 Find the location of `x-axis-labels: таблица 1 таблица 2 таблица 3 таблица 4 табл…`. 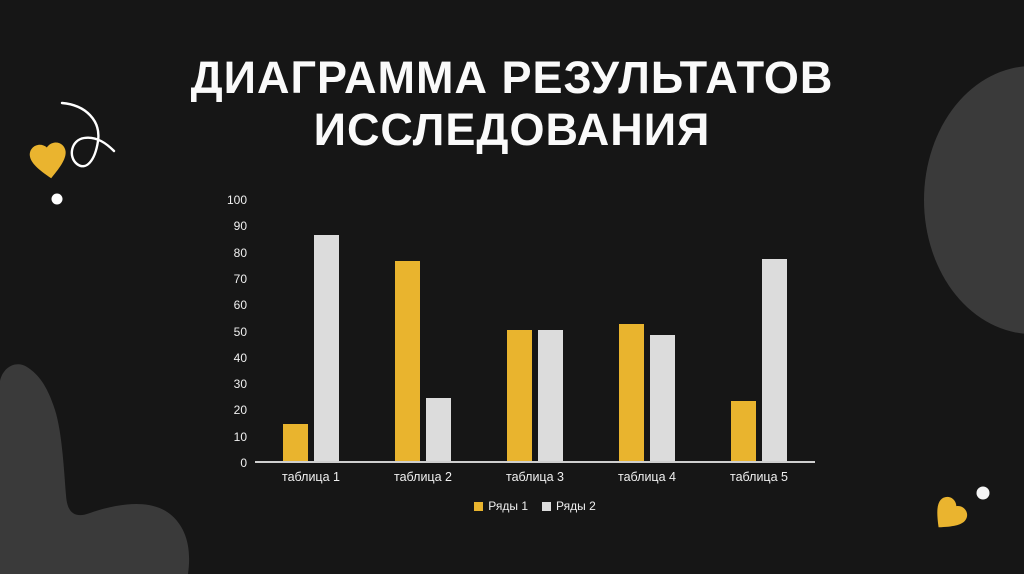

x-axis-labels: таблица 1 таблица 2 таблица 3 таблица 4 табл… is located at coordinates (535, 477).